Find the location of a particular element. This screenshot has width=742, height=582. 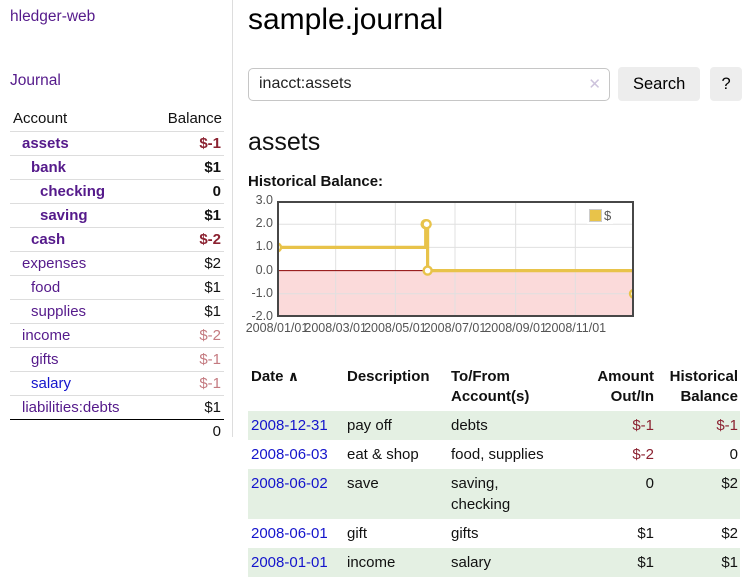

account-link-liabilities-debts: liabilities:debts is located at coordinates (71, 407).